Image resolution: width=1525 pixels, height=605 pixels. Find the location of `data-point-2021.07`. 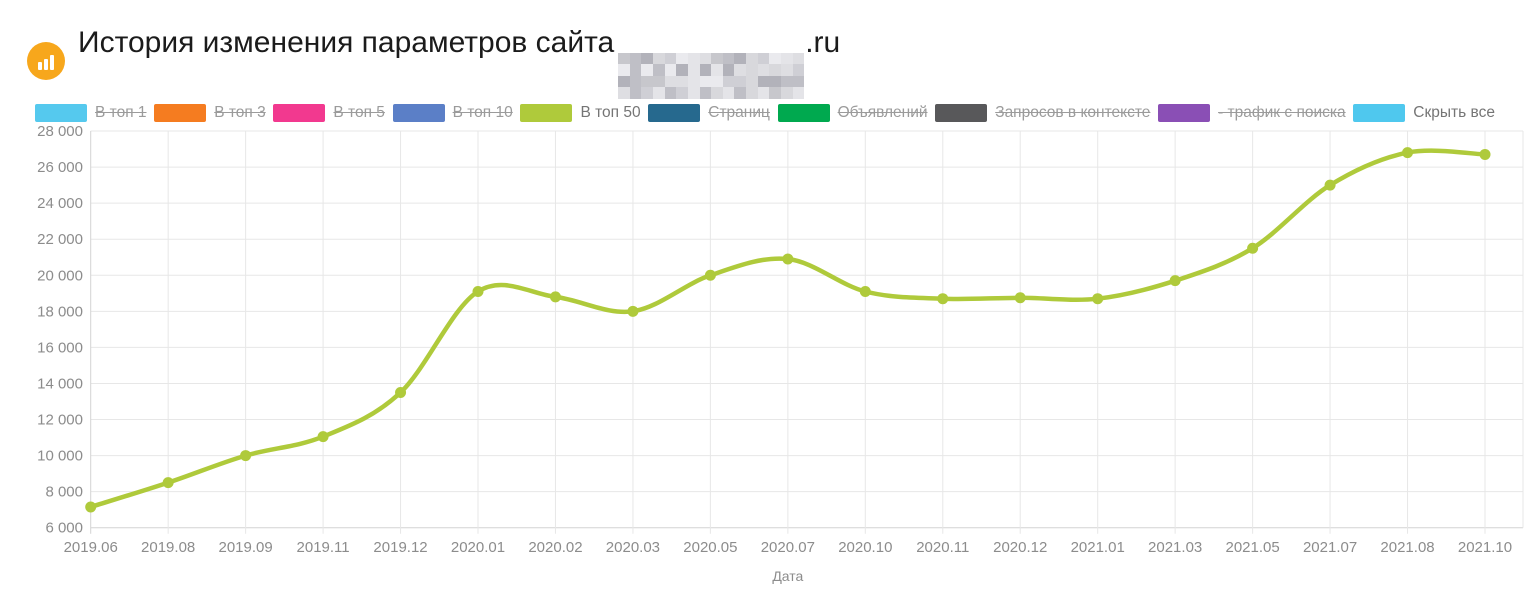

data-point-2021.07 is located at coordinates (1330, 185).